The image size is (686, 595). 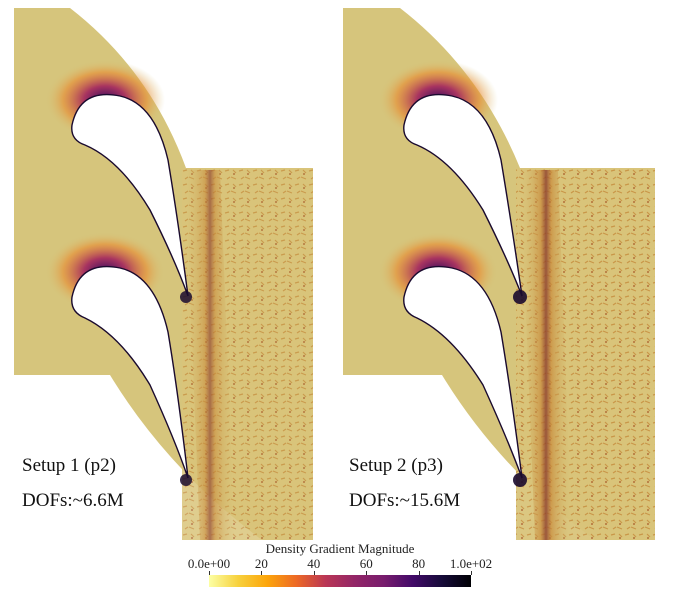 I want to click on colorbar-tick-label: 60, so click(x=366, y=563).